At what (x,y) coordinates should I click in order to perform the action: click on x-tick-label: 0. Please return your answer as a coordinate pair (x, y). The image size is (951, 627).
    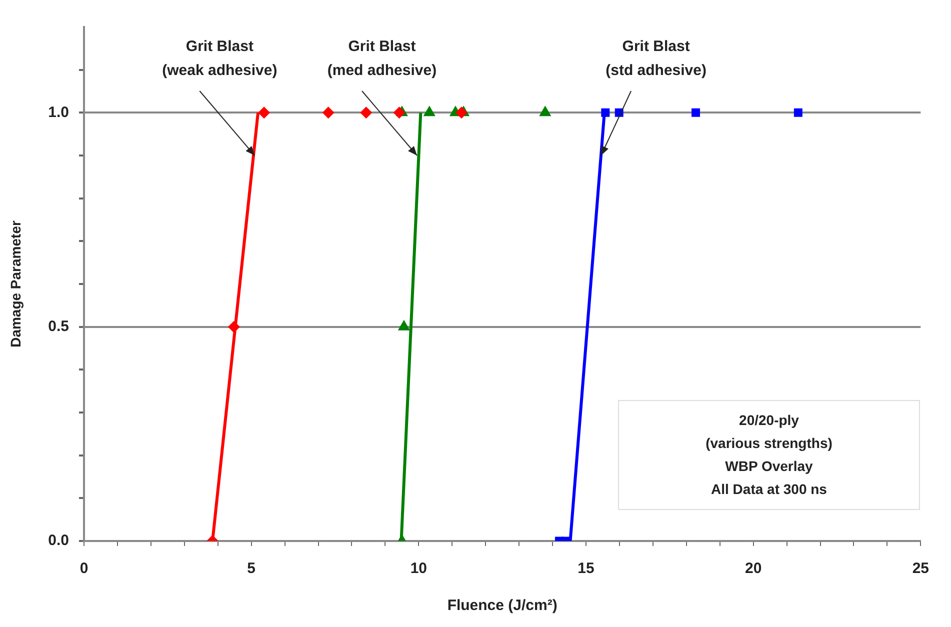
    Looking at the image, I should click on (84, 569).